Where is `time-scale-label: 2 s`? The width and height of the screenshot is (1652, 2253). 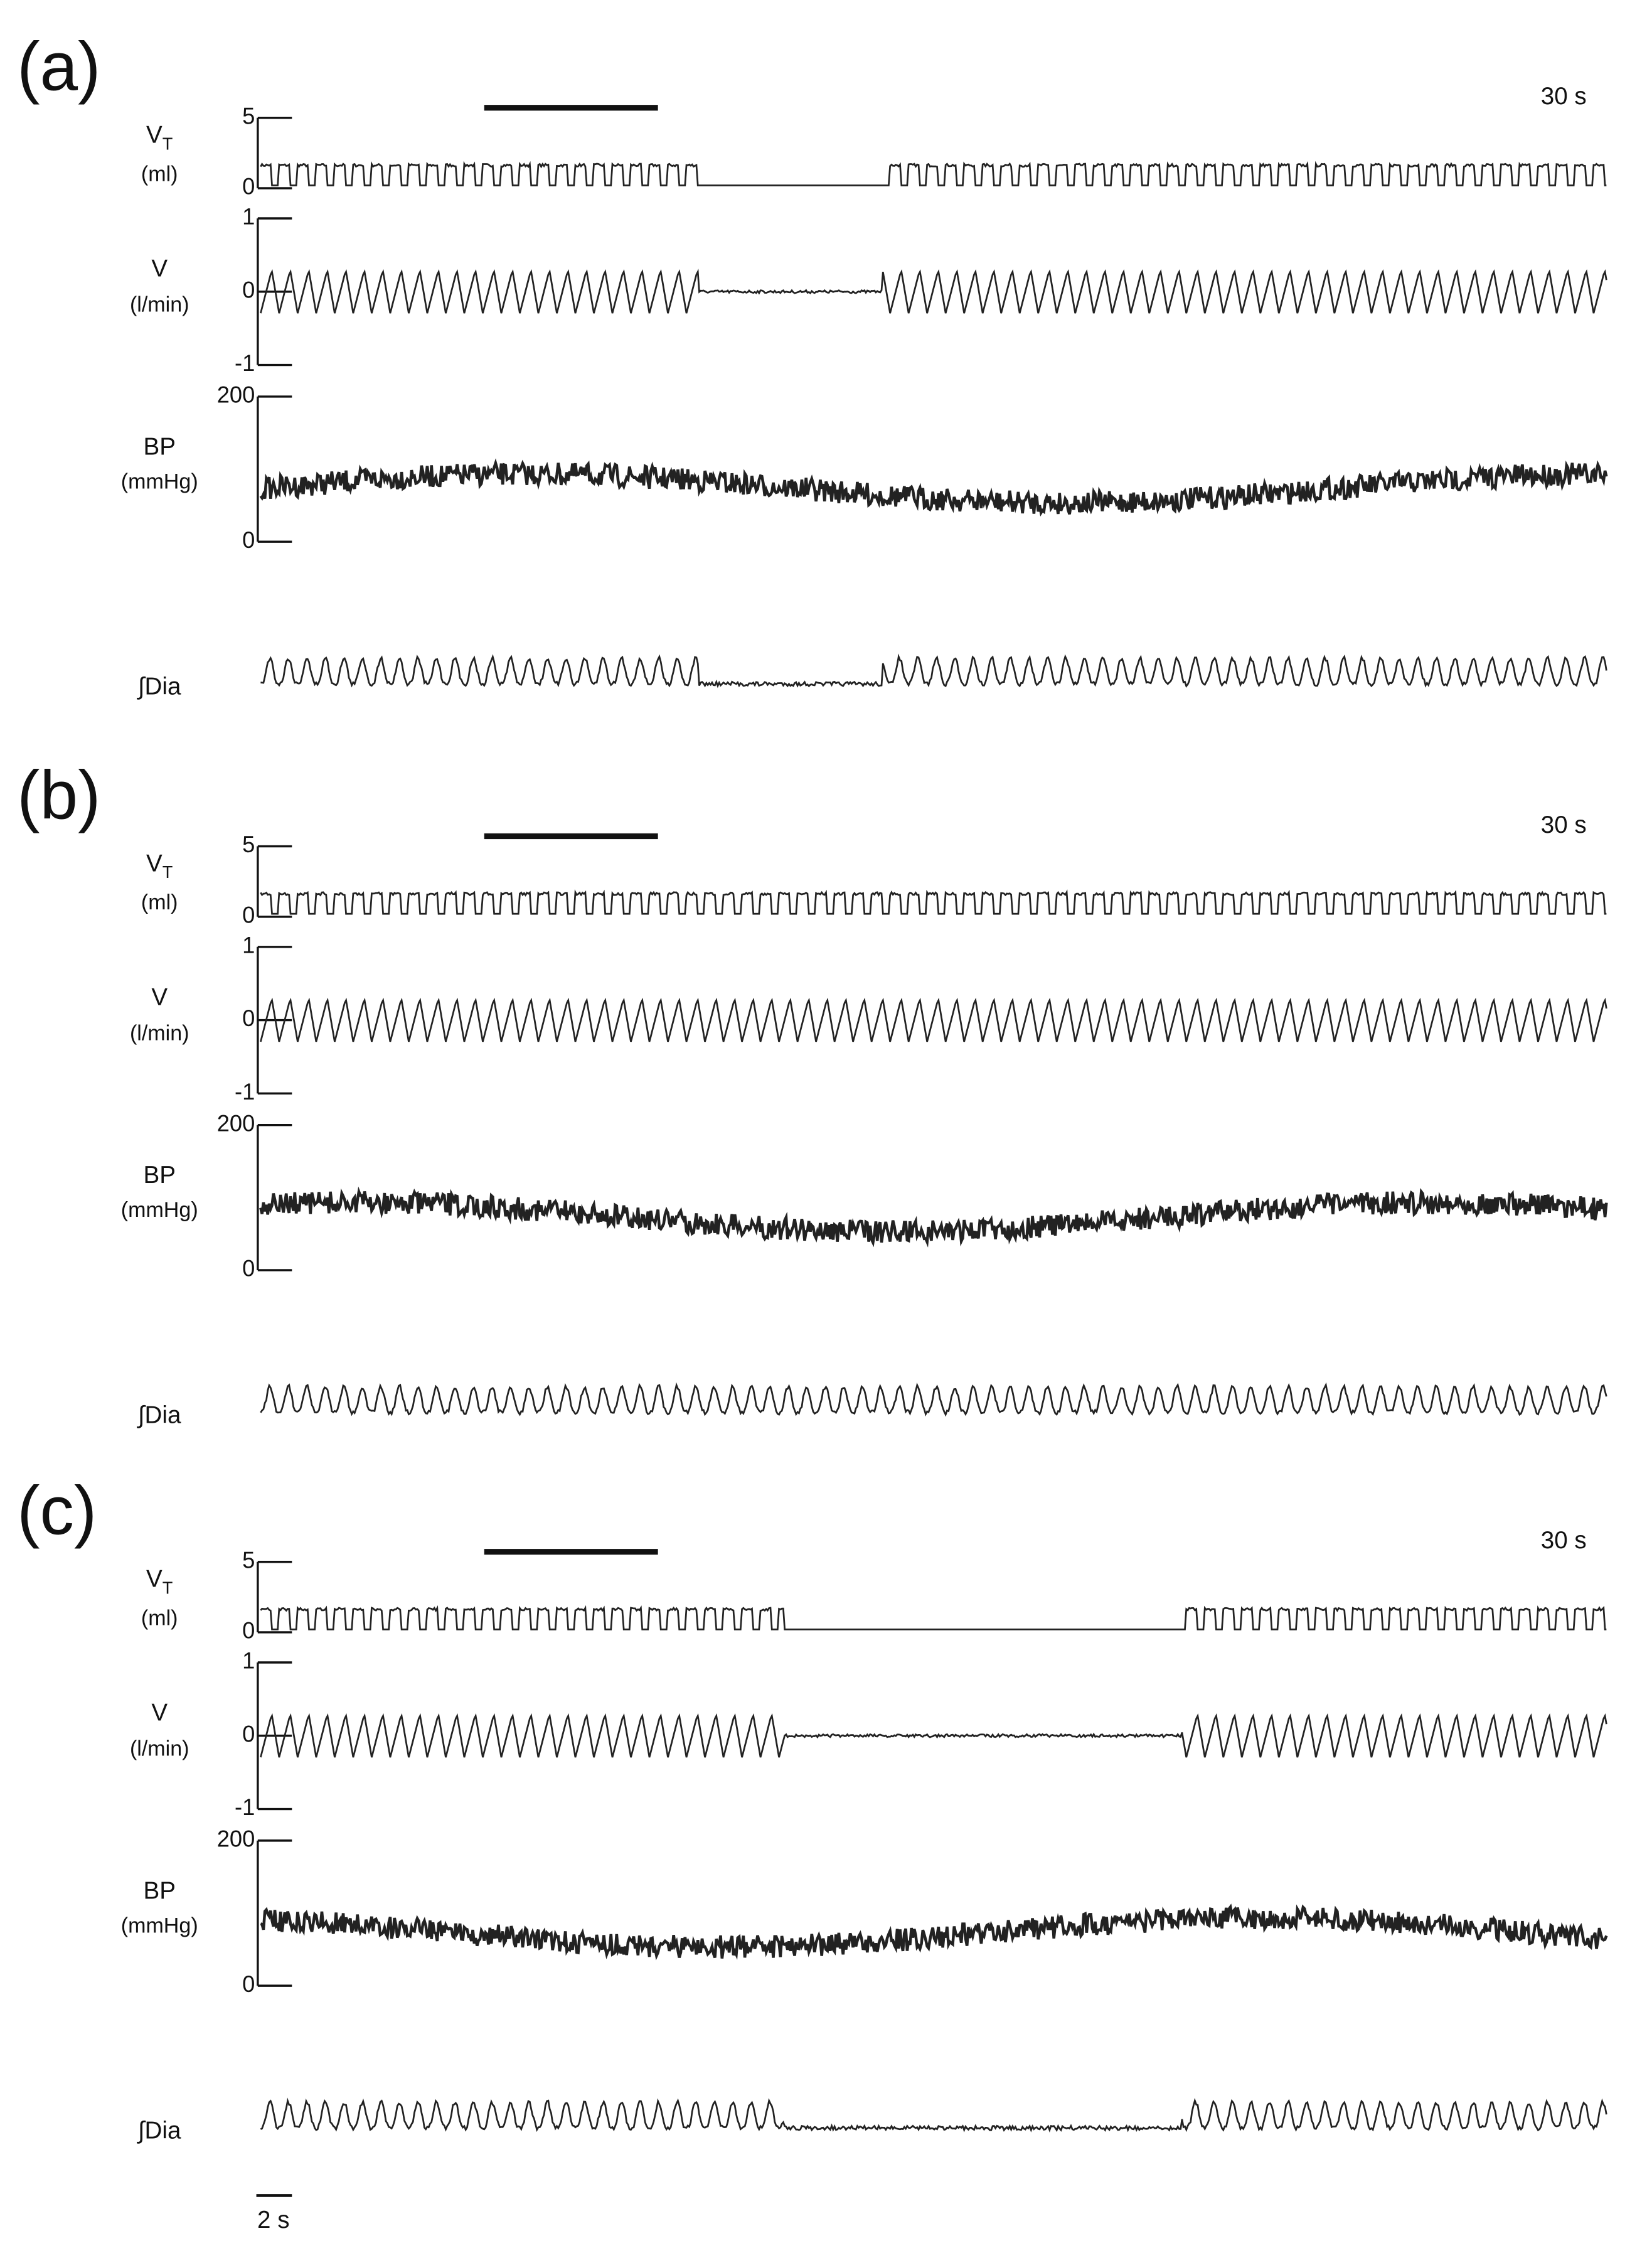
time-scale-label: 2 s is located at coordinates (273, 2221).